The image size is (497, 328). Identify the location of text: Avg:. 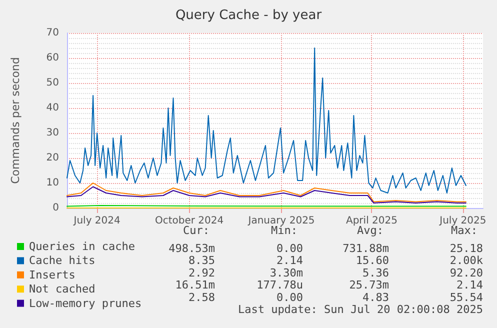
(370, 230).